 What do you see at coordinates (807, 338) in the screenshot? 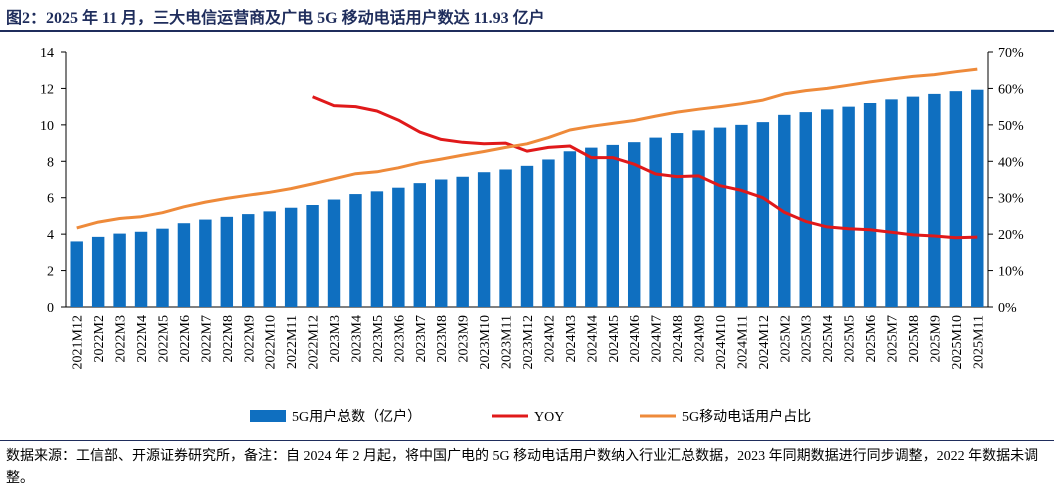
I see `x-tick-label: 2025M3` at bounding box center [807, 338].